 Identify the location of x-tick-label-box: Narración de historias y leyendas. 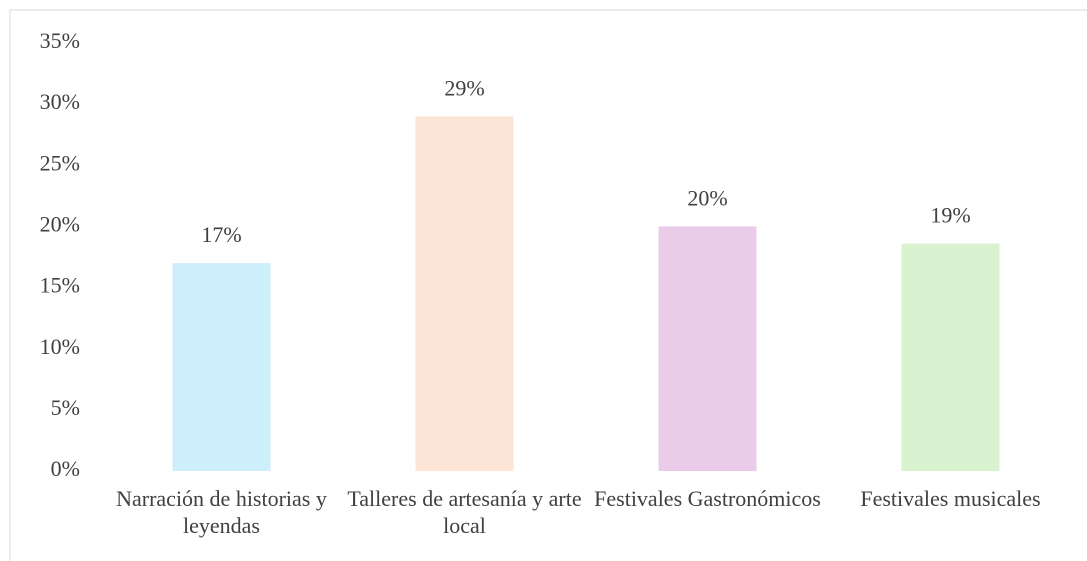
(221, 512).